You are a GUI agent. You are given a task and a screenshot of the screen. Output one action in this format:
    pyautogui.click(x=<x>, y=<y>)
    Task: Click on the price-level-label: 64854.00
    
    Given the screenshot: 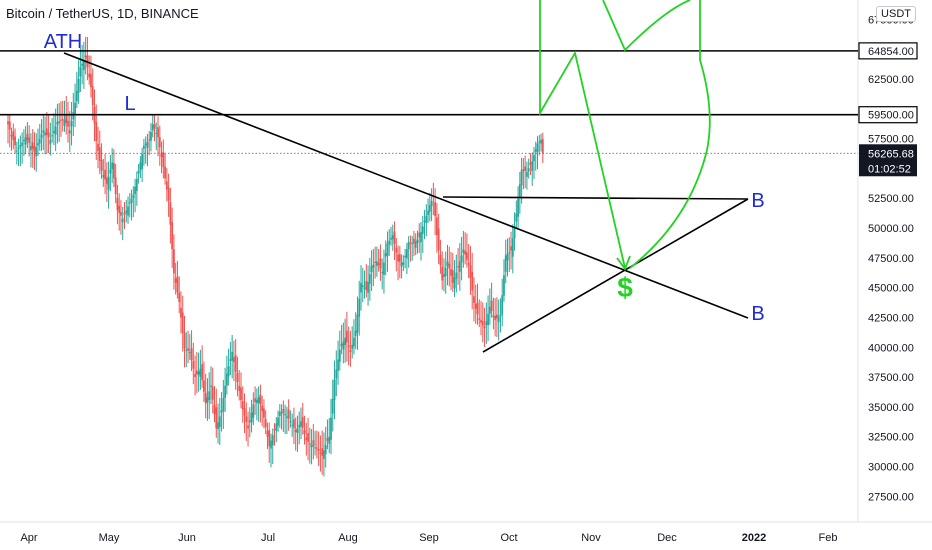 What is the action you would take?
    pyautogui.click(x=891, y=52)
    